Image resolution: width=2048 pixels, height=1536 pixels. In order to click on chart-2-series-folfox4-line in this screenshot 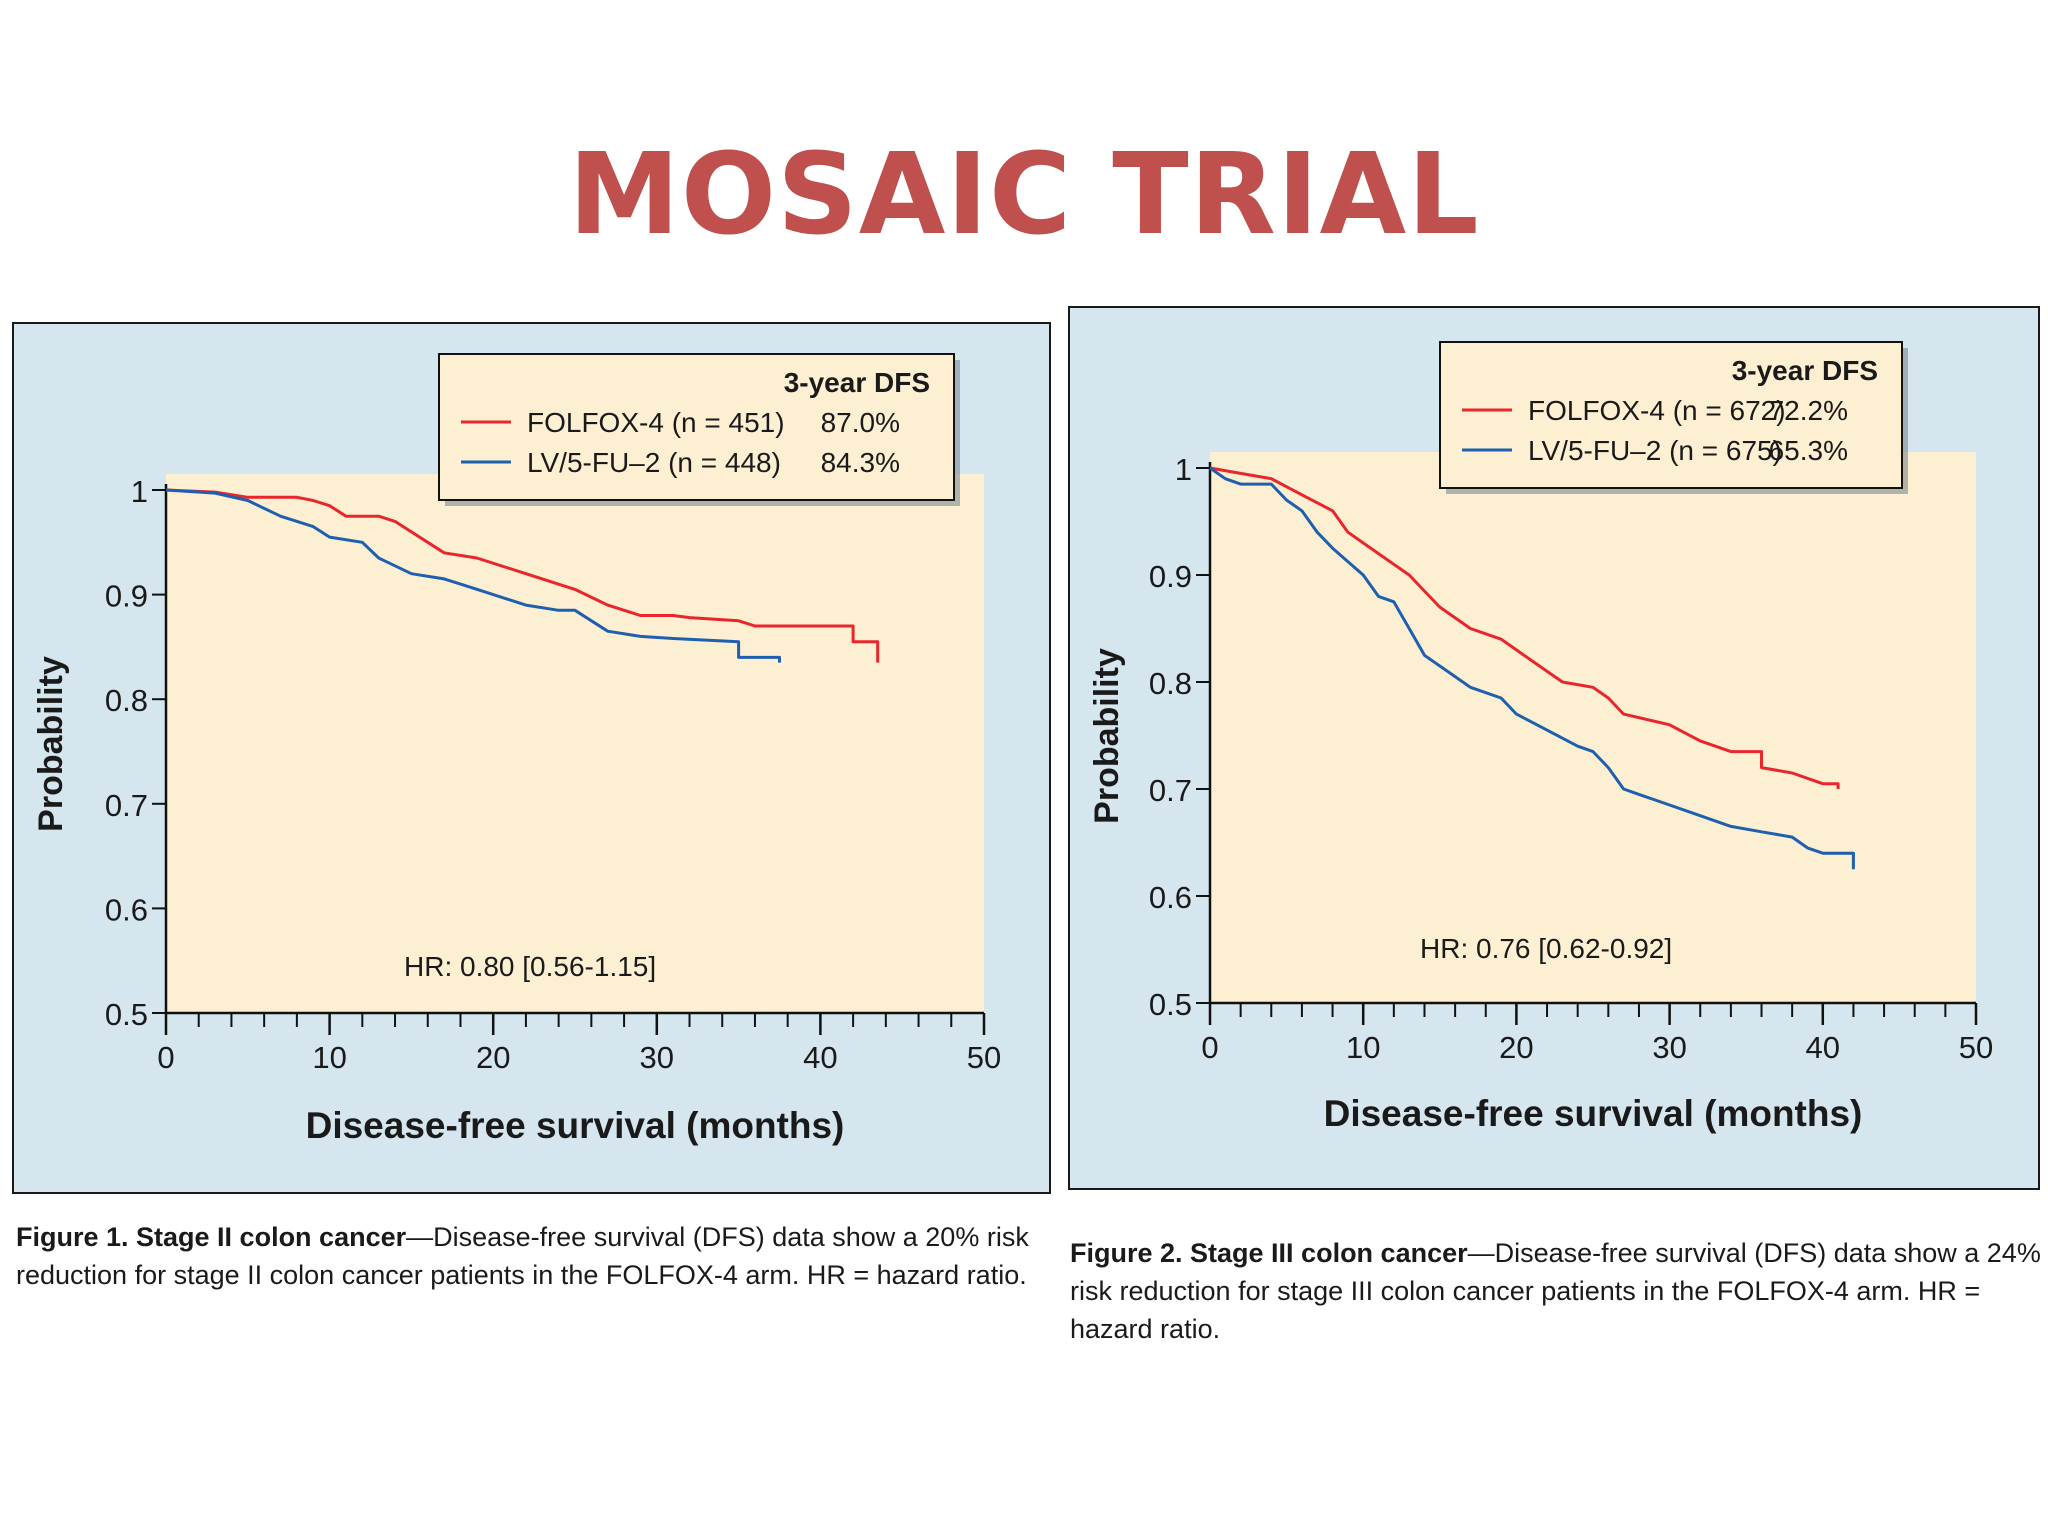, I will do `click(1524, 627)`.